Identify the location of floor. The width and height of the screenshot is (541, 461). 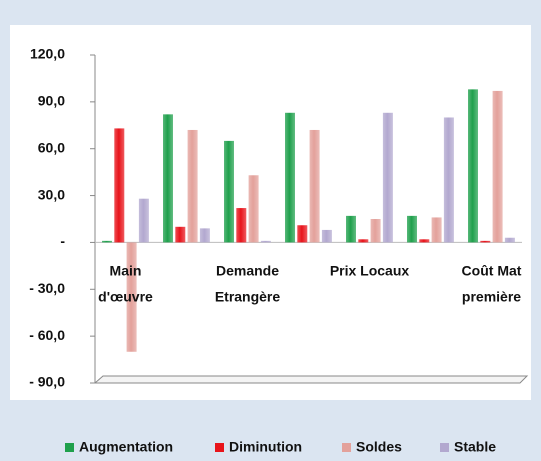
(311, 379).